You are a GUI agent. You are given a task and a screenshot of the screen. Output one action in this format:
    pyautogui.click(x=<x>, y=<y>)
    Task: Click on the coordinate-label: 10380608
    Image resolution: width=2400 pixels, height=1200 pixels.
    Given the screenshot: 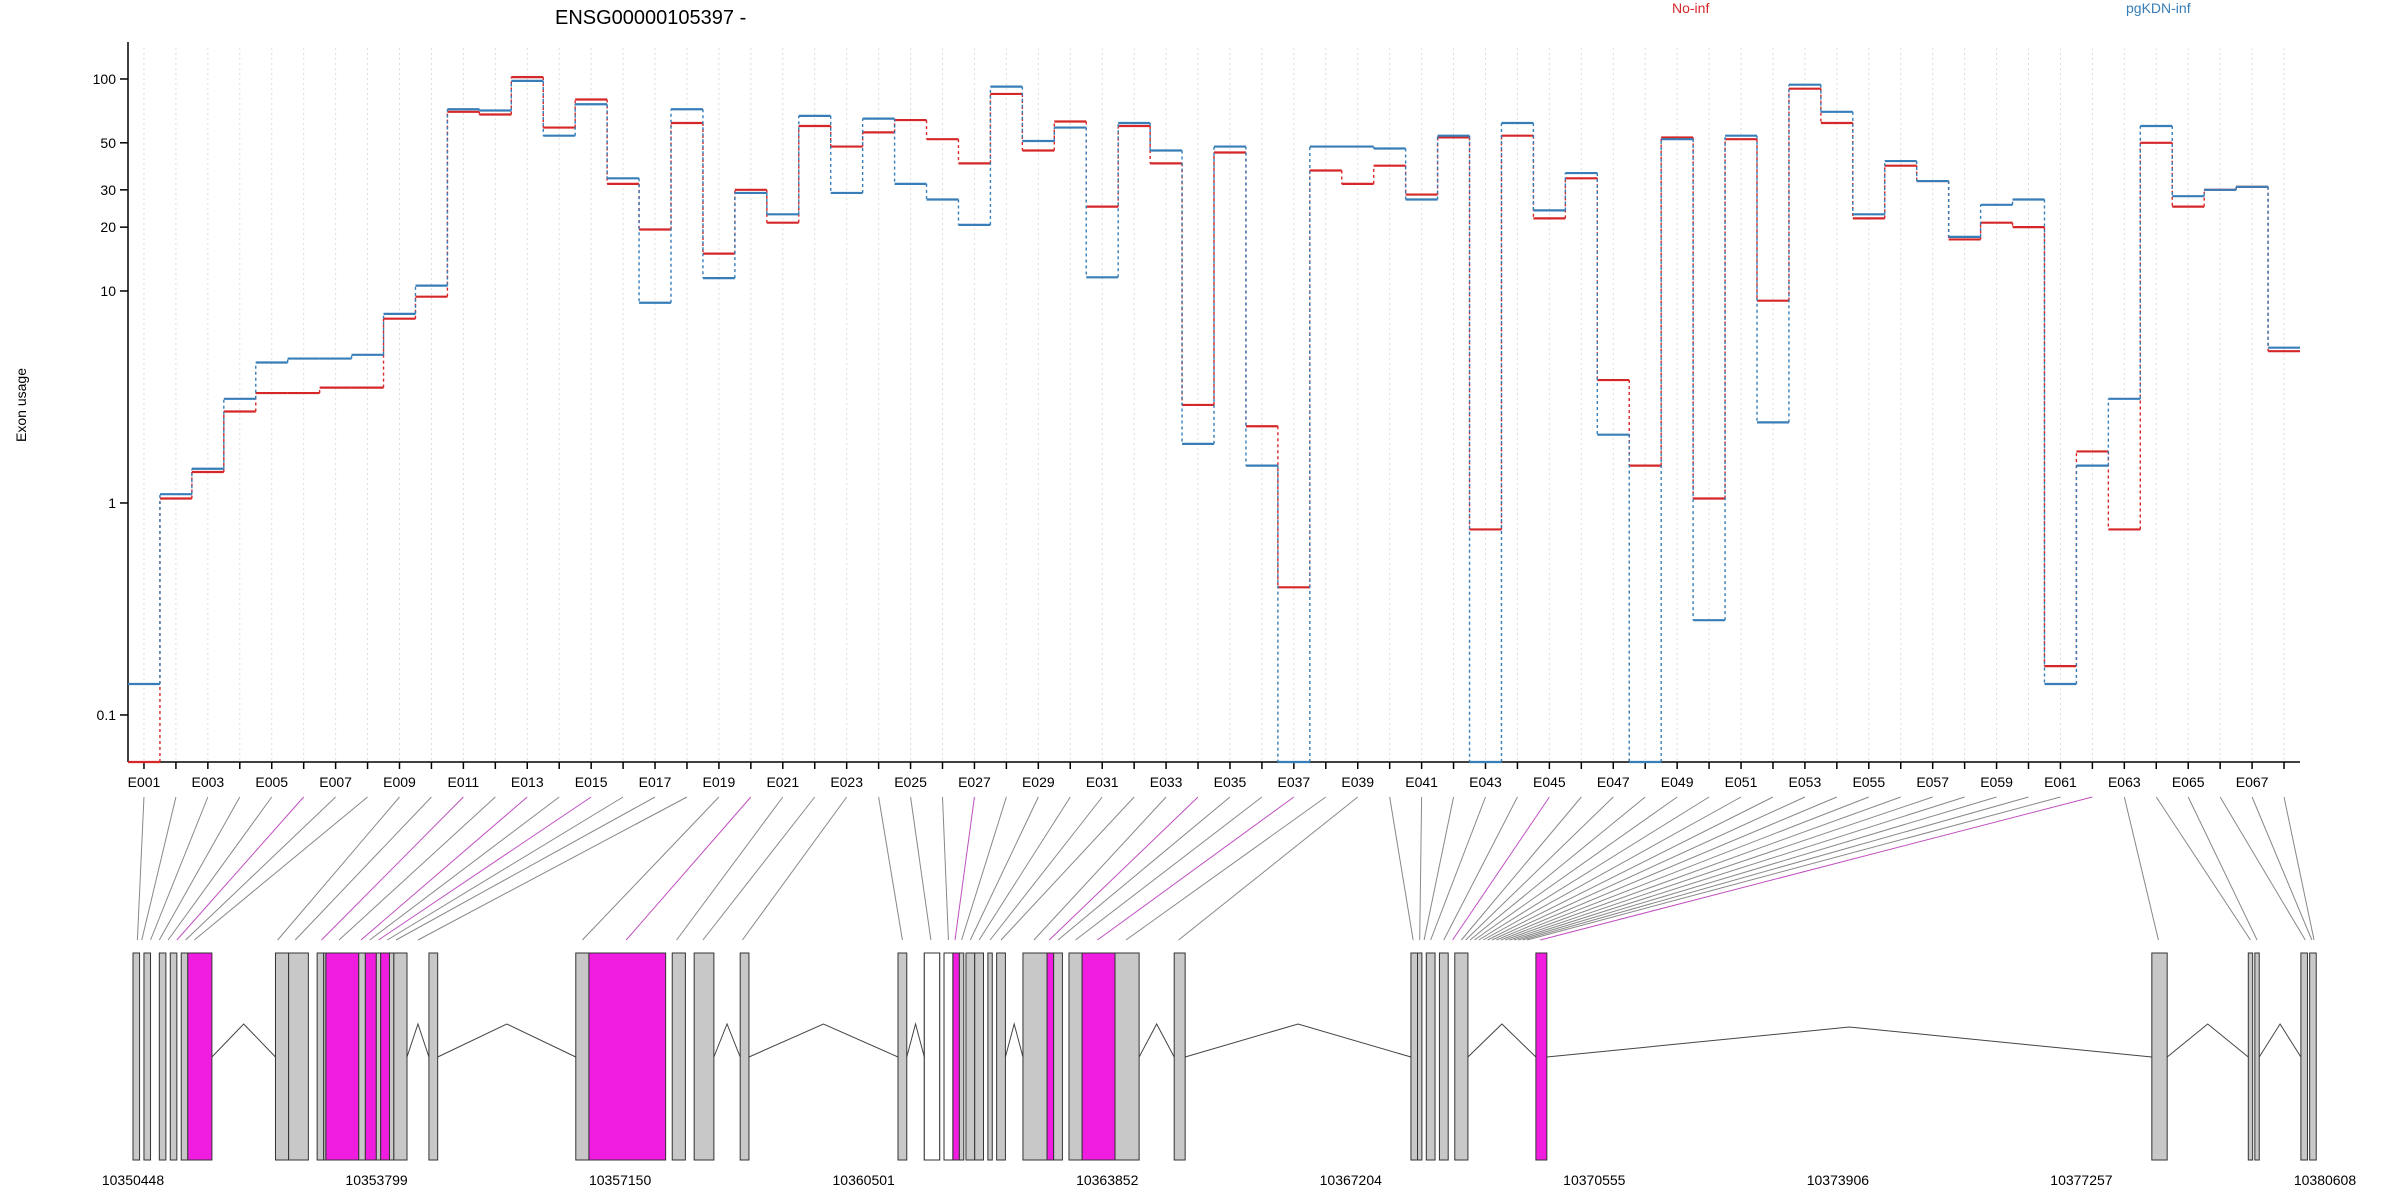 What is the action you would take?
    pyautogui.click(x=2325, y=1180)
    